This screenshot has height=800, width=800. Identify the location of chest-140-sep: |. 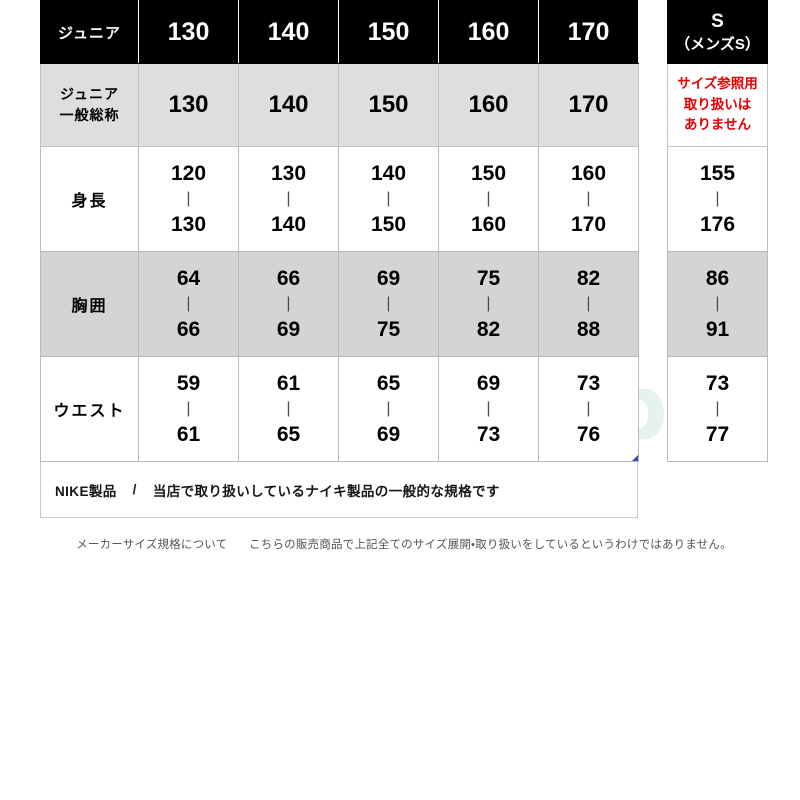
(288, 303).